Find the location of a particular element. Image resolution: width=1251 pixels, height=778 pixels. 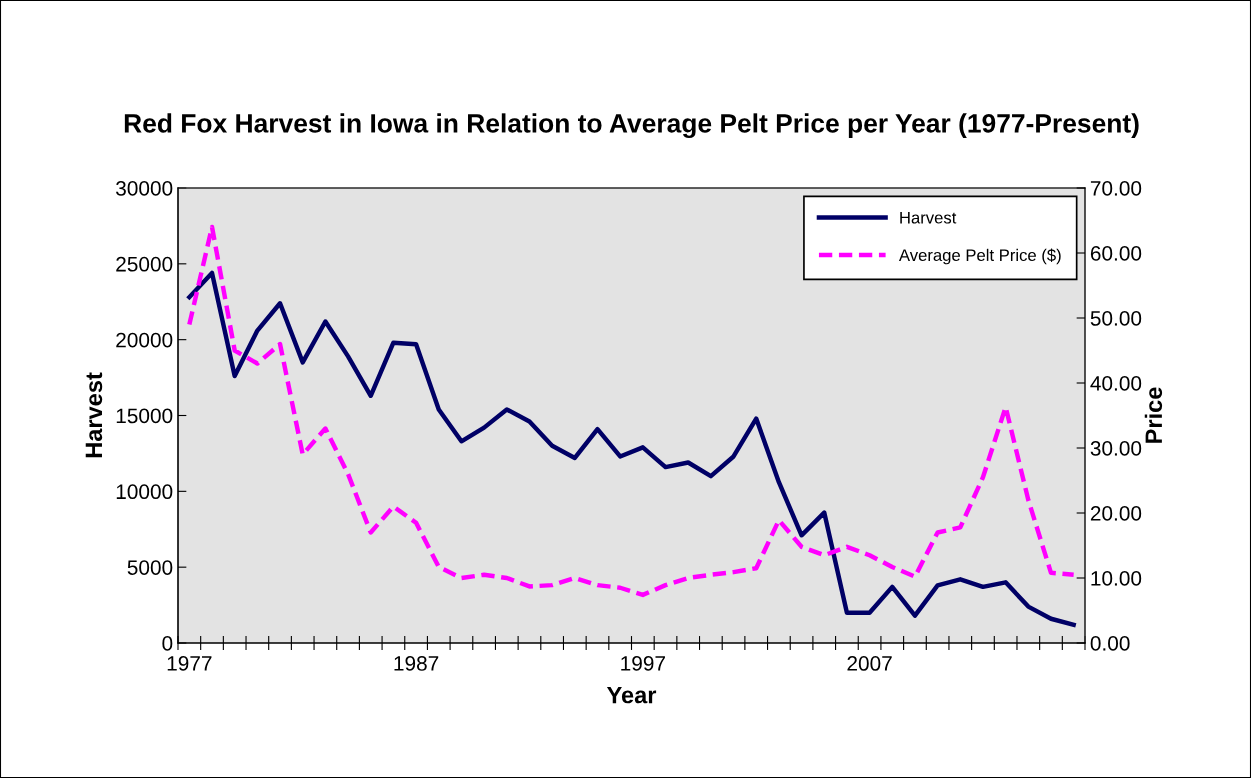

y2-tick-label: 30.00 is located at coordinates (1116, 448).